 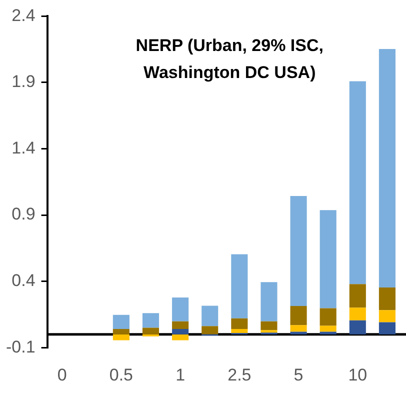 I want to click on y-tick-label: 1.9, so click(x=24, y=82).